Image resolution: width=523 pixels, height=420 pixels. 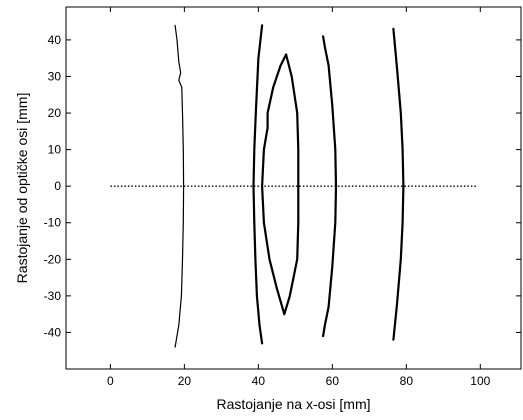 I want to click on x-tick-label: 60, so click(x=333, y=381).